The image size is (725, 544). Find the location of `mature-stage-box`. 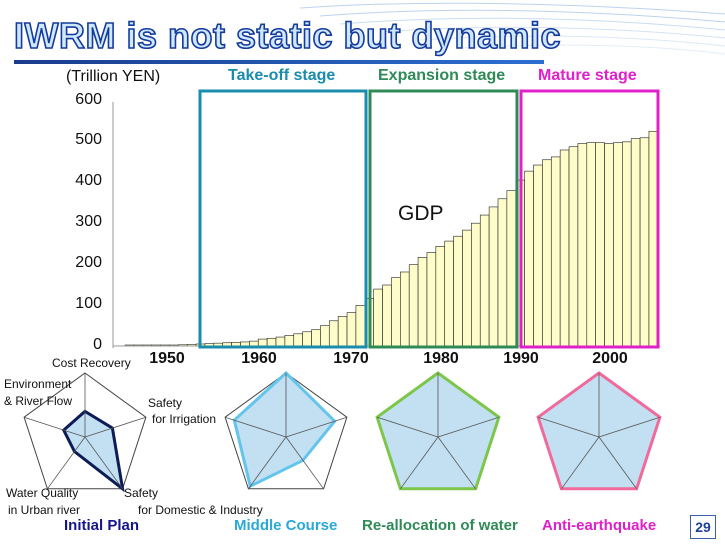

mature-stage-box is located at coordinates (589, 219).